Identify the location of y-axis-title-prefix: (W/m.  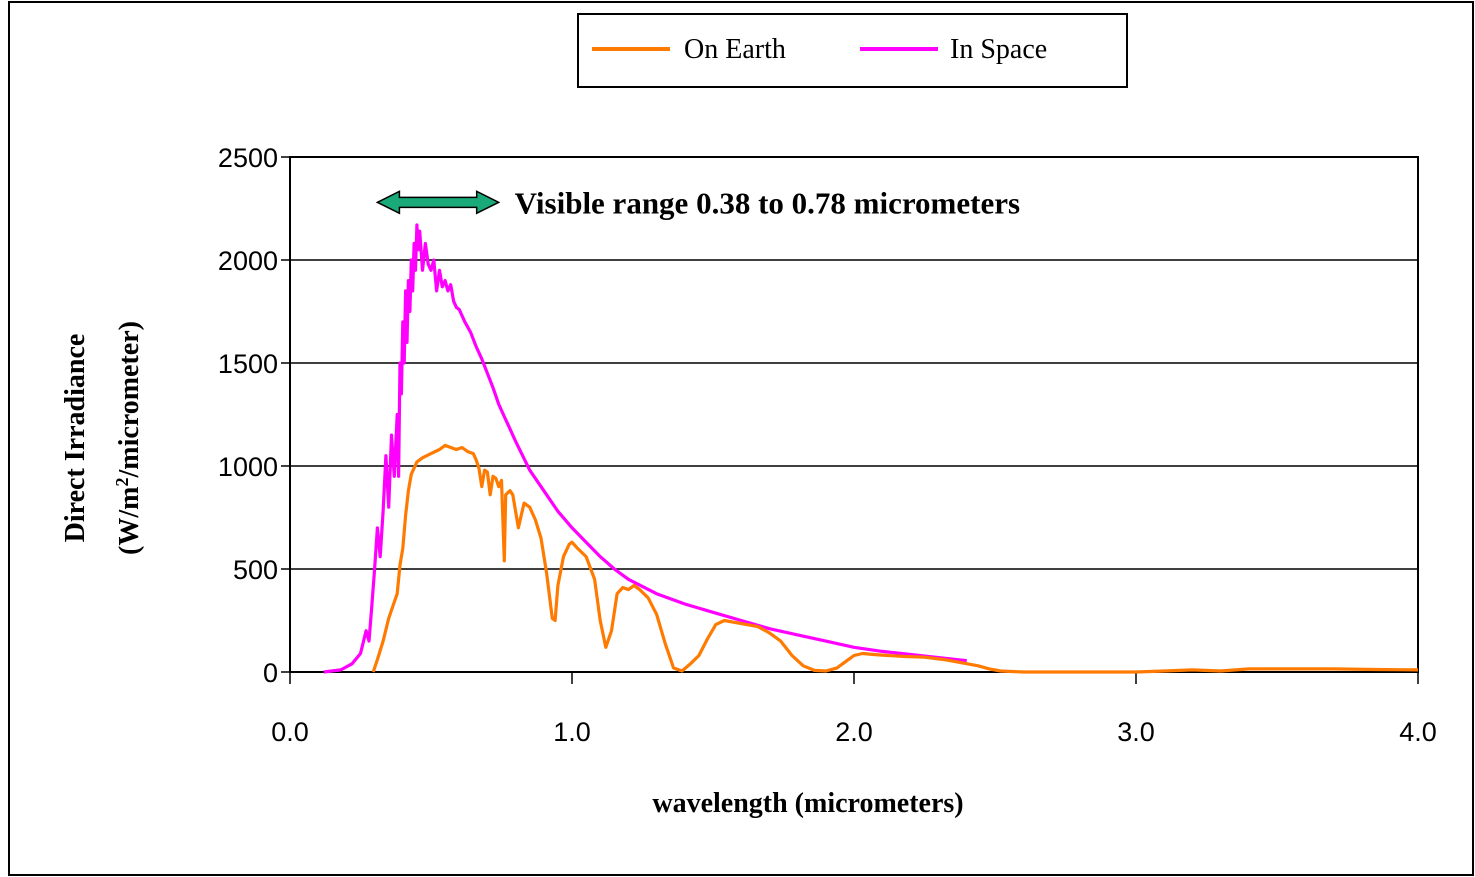
(129, 521).